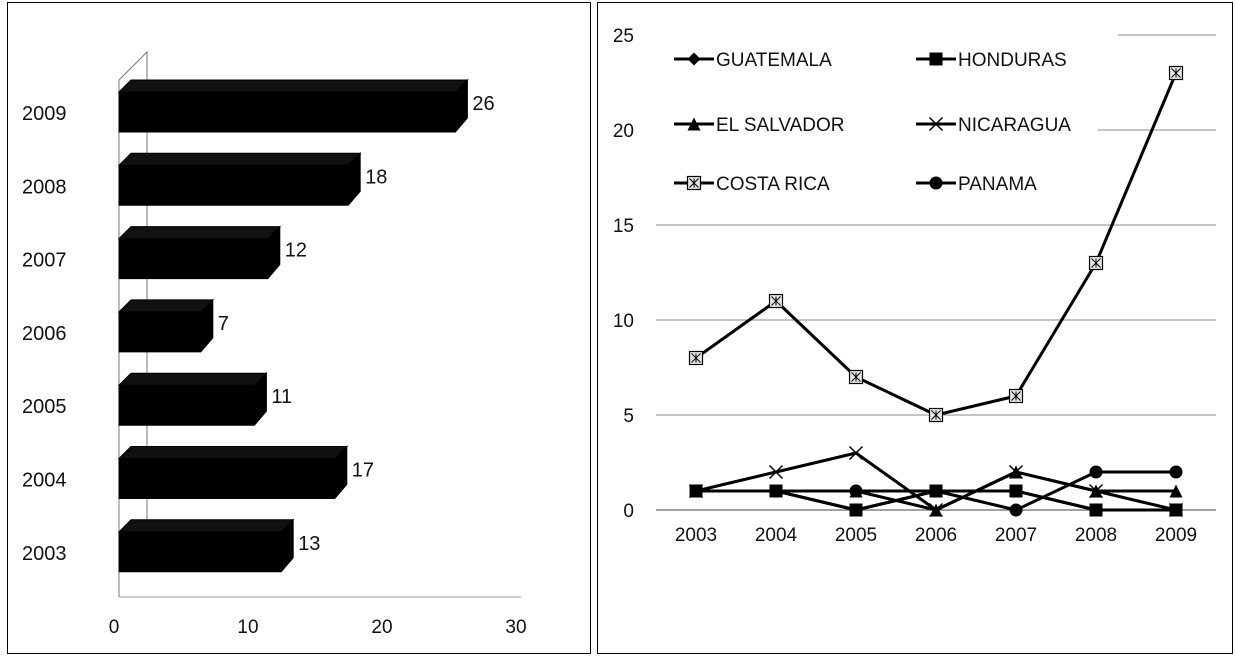  What do you see at coordinates (997, 184) in the screenshot?
I see `legend-label: PANAMA` at bounding box center [997, 184].